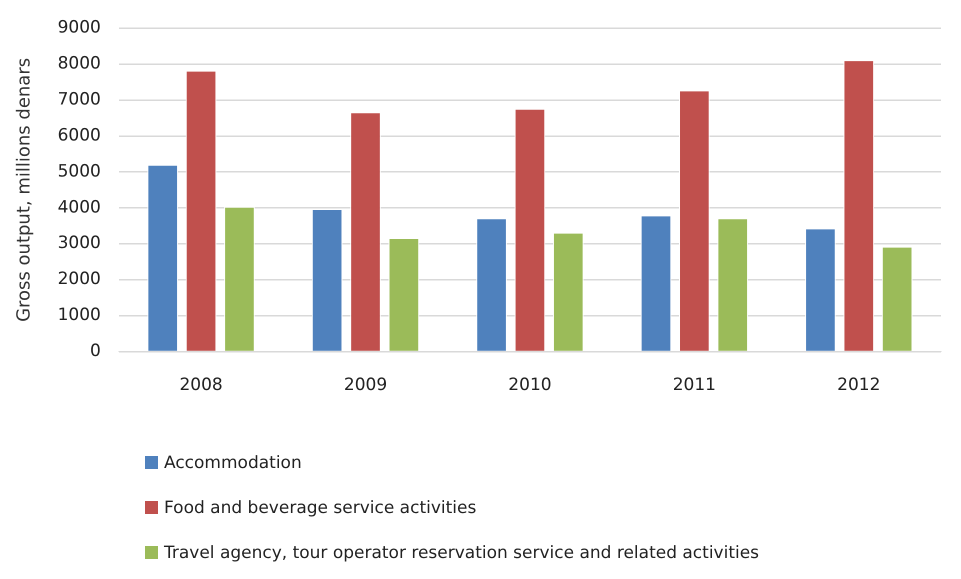 This screenshot has width=961, height=579. What do you see at coordinates (79, 243) in the screenshot?
I see `y-tick-label: 3000` at bounding box center [79, 243].